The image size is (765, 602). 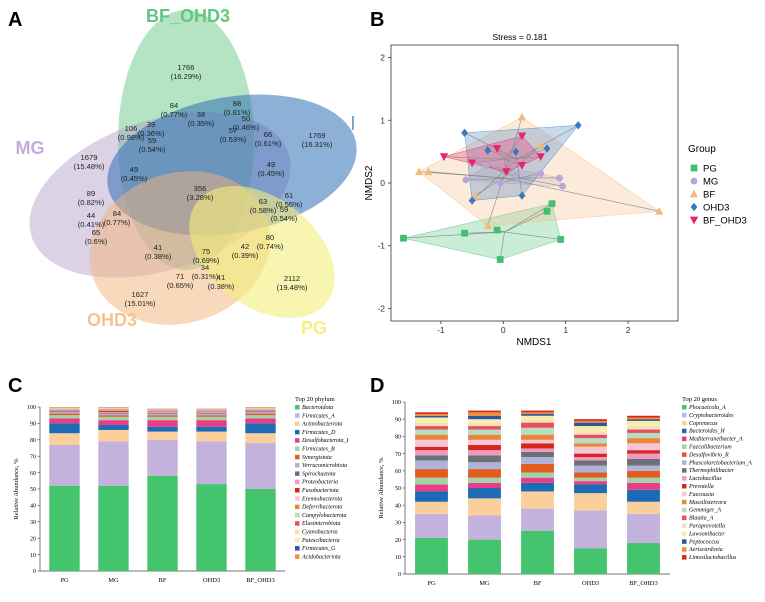 I want to click on nmds-y-tick-label: 0, so click(x=382, y=183).